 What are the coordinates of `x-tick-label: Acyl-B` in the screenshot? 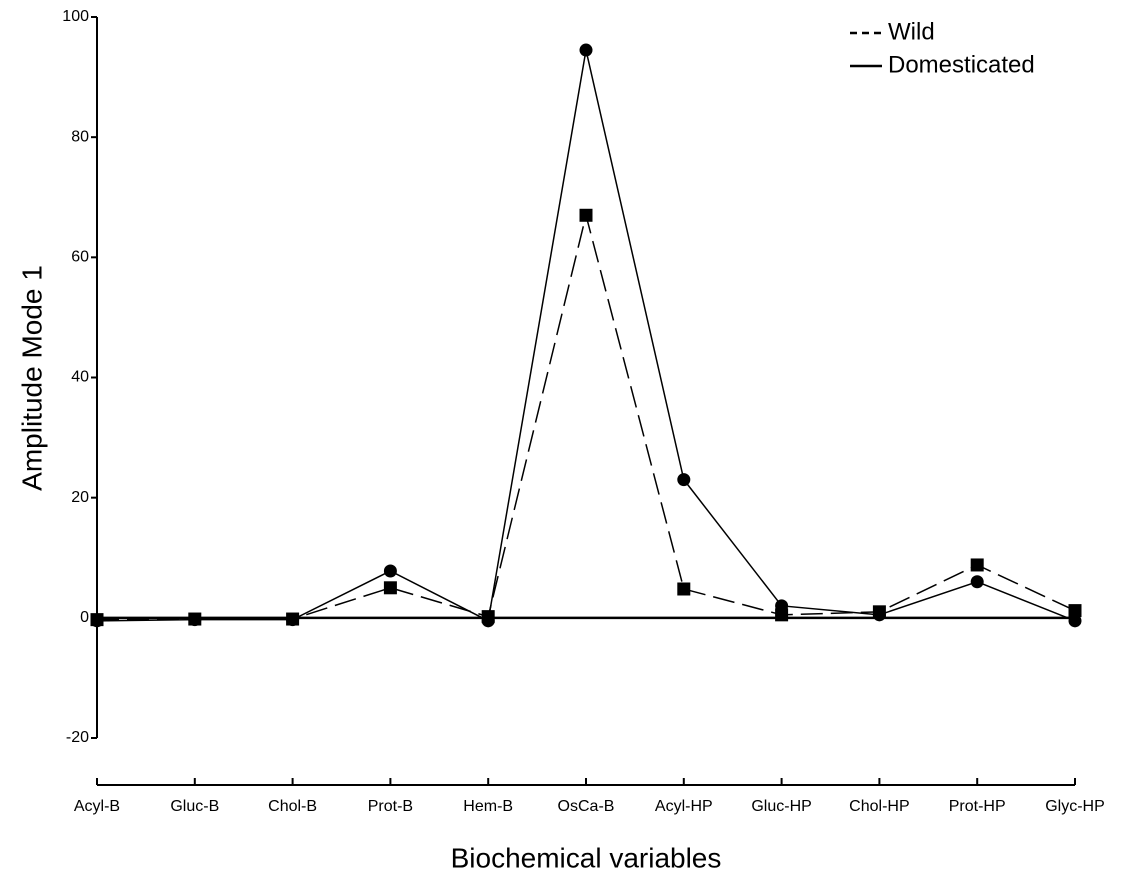 It's located at (97, 806).